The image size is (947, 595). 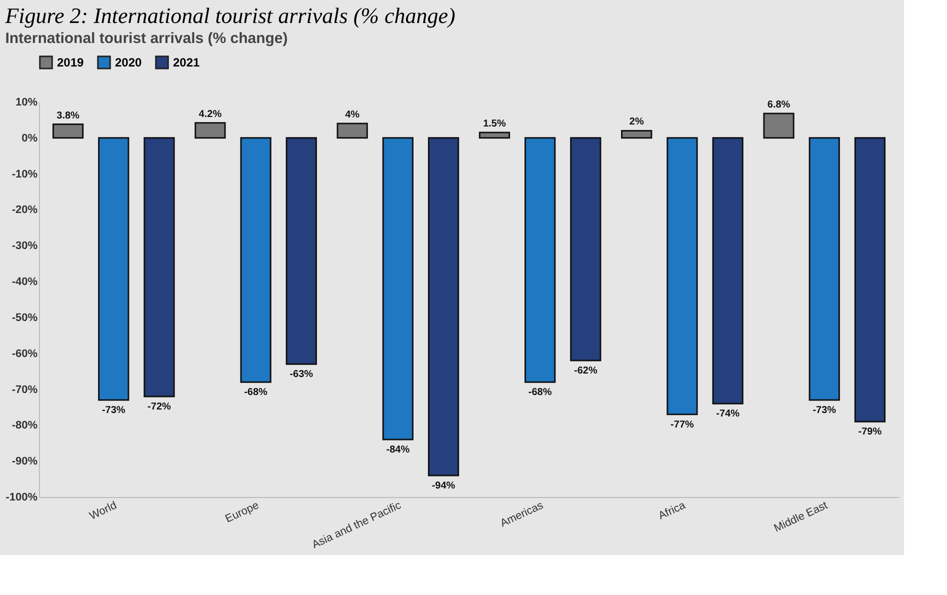 I want to click on data-label: -84%, so click(x=398, y=450).